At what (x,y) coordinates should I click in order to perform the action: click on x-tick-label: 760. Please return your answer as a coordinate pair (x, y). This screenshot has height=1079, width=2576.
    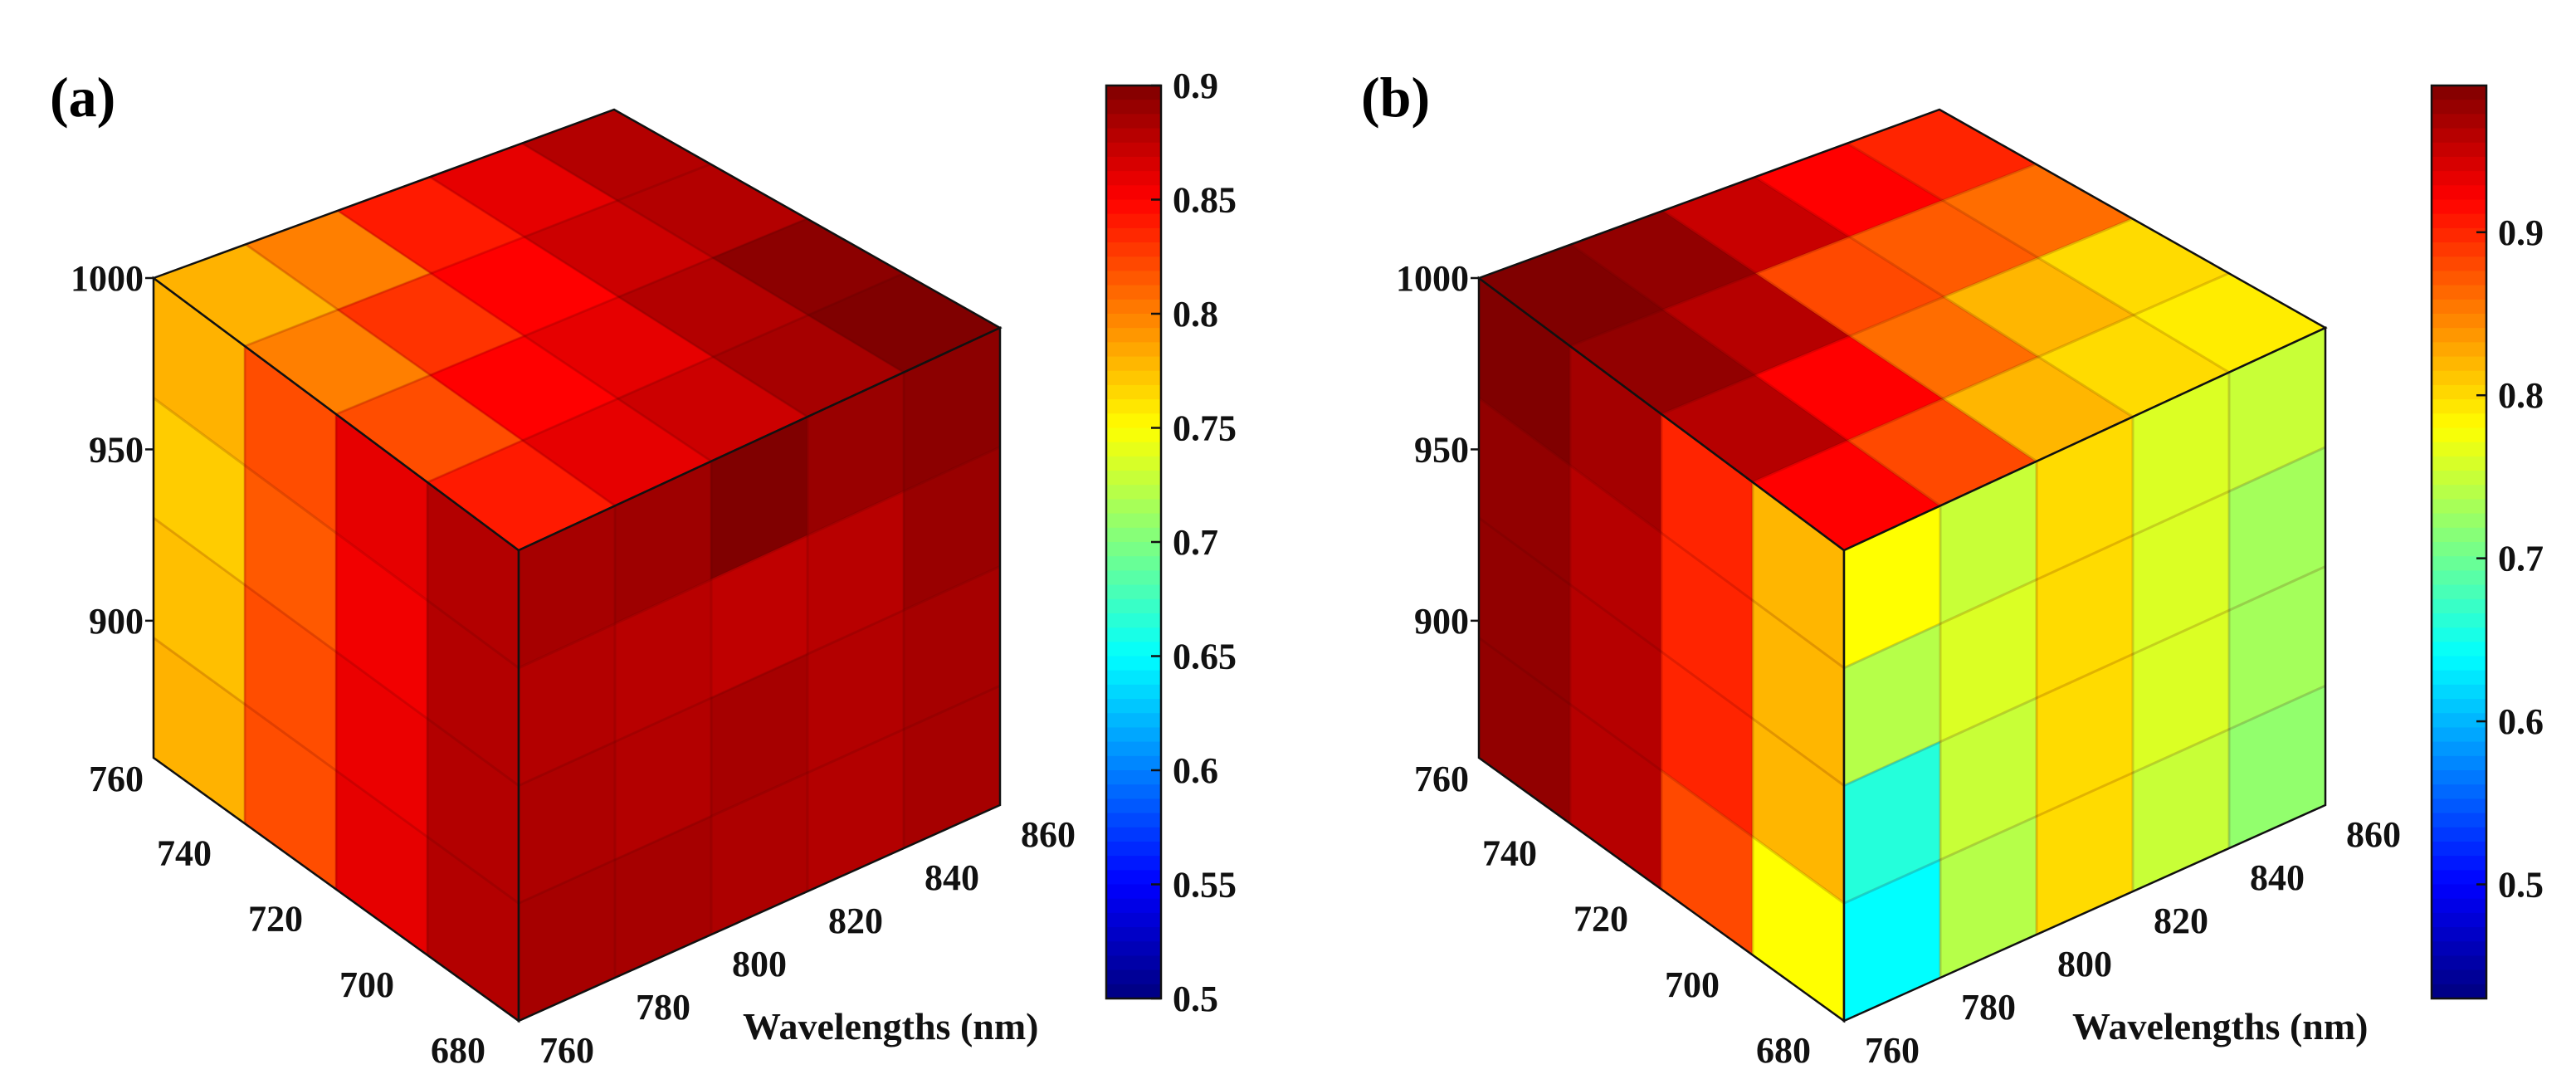
    Looking at the image, I should click on (1893, 1050).